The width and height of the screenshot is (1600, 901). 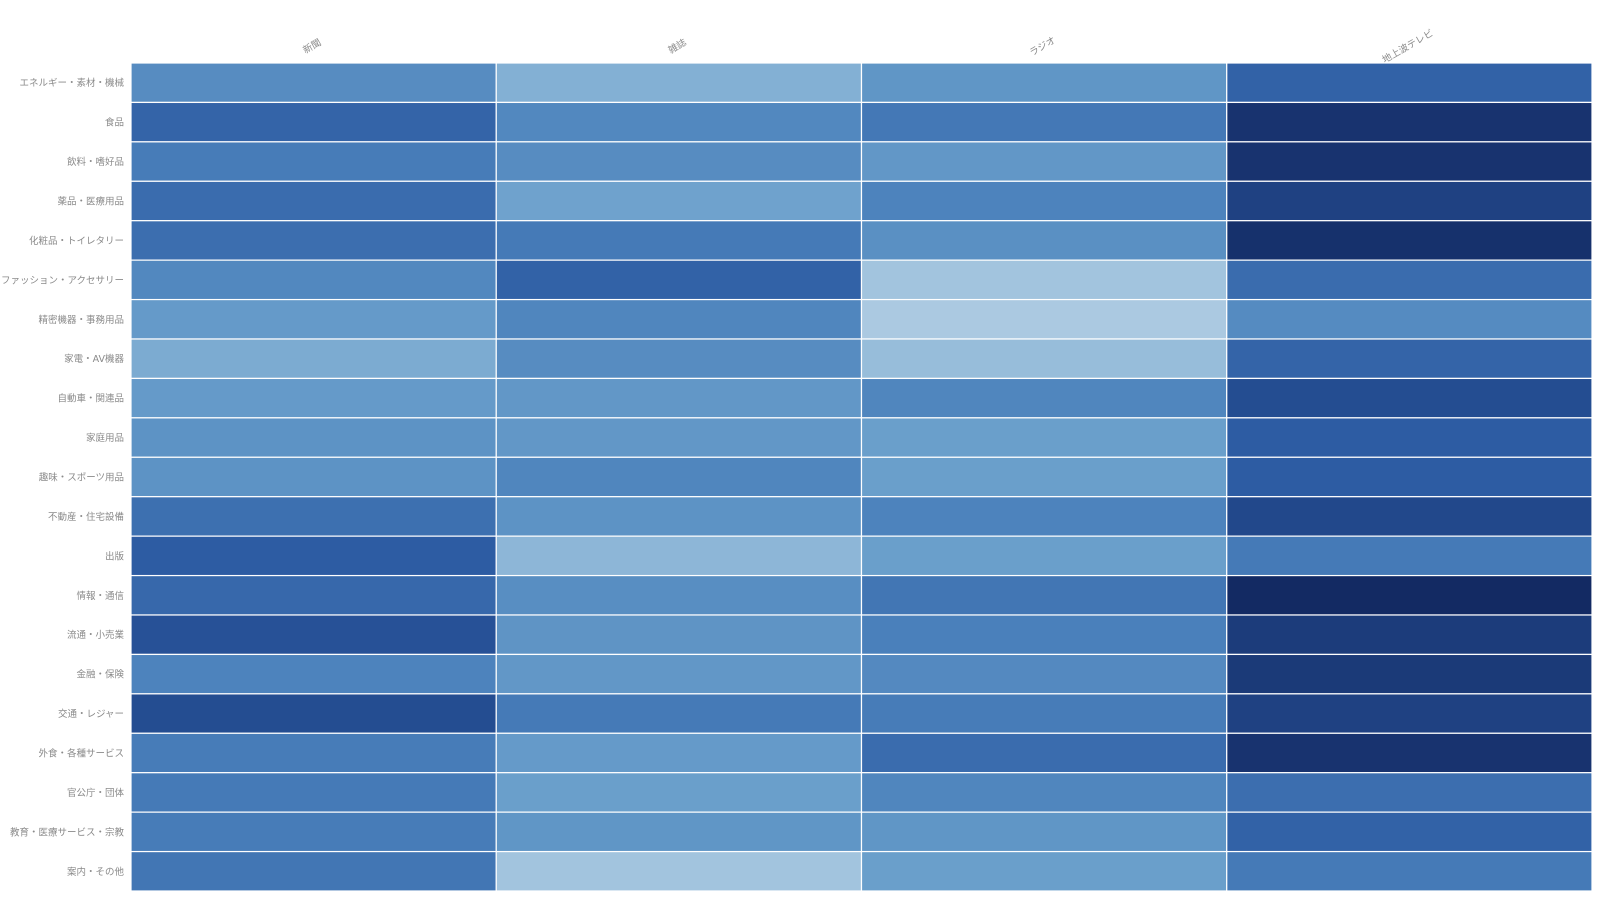 I want to click on row-label: 教育・医療サービス・宗教, so click(x=67, y=832).